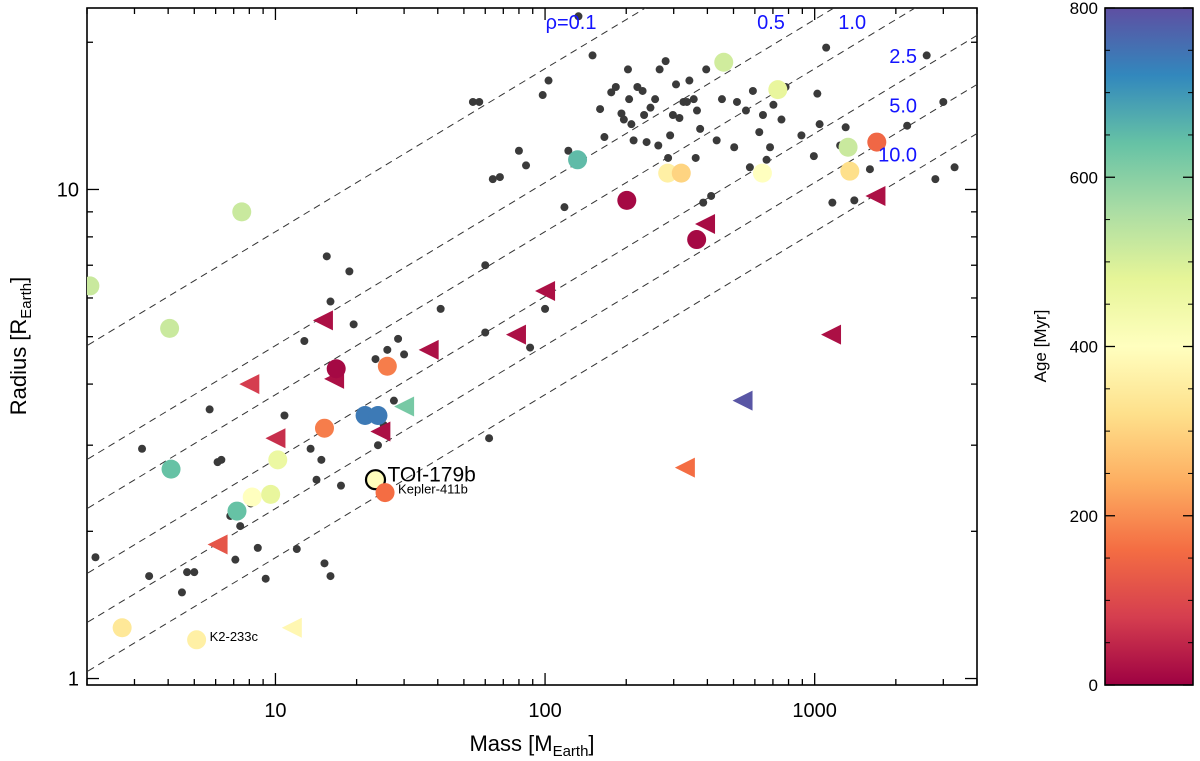 The image size is (1200, 761). Describe the element at coordinates (731, 89) in the screenshot. I see `density-labels: ρ=0.1 0.5 1.0 2.5 5.0 10.0` at that location.